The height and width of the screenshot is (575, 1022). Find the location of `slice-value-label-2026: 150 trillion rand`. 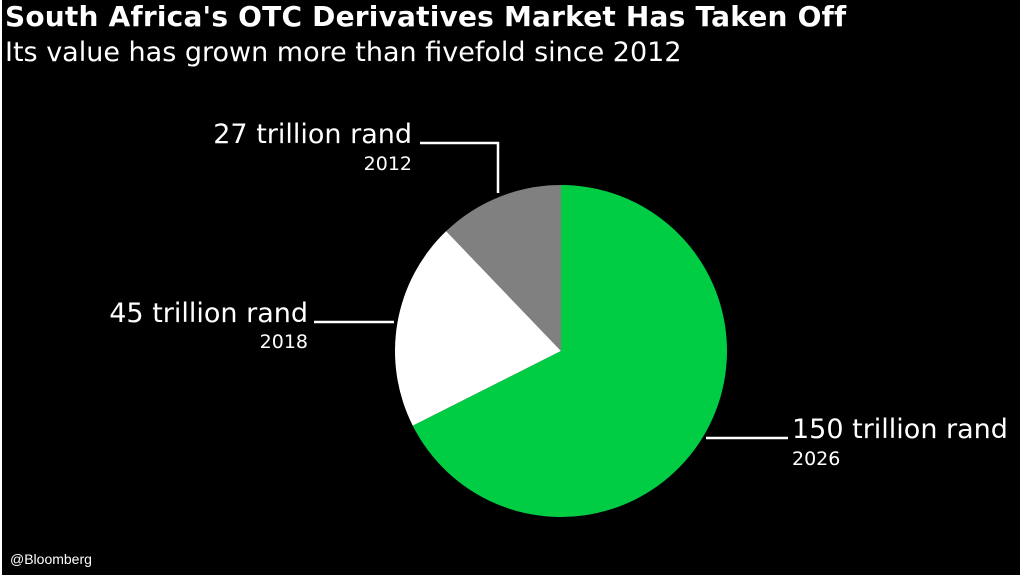

slice-value-label-2026: 150 trillion rand is located at coordinates (900, 429).